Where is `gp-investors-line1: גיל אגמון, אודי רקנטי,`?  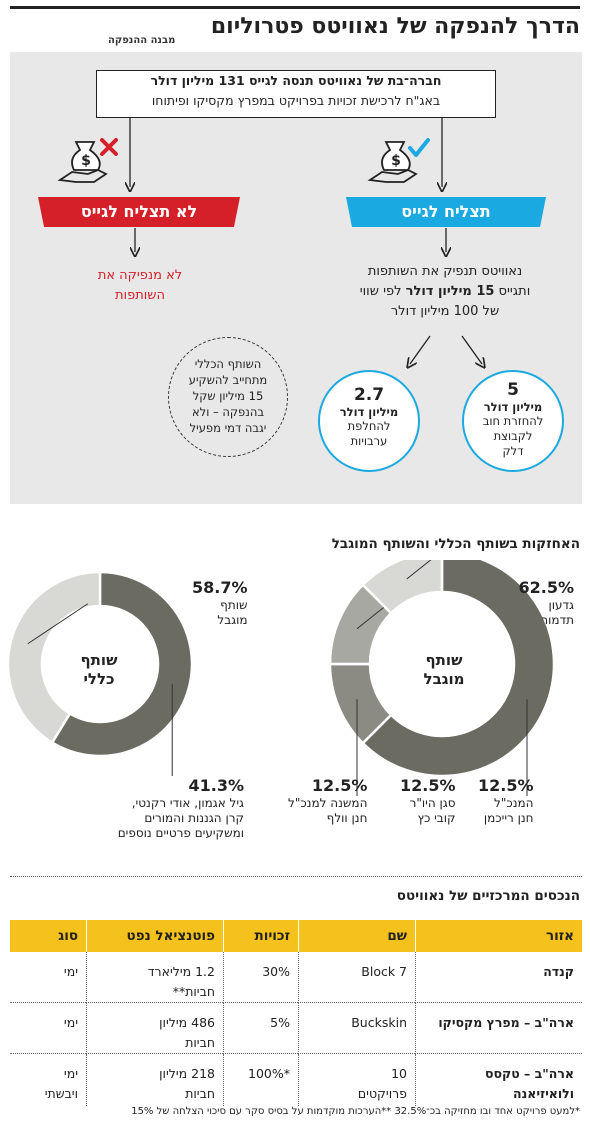 gp-investors-line1: גיל אגמון, אודי רקנטי, is located at coordinates (187, 803).